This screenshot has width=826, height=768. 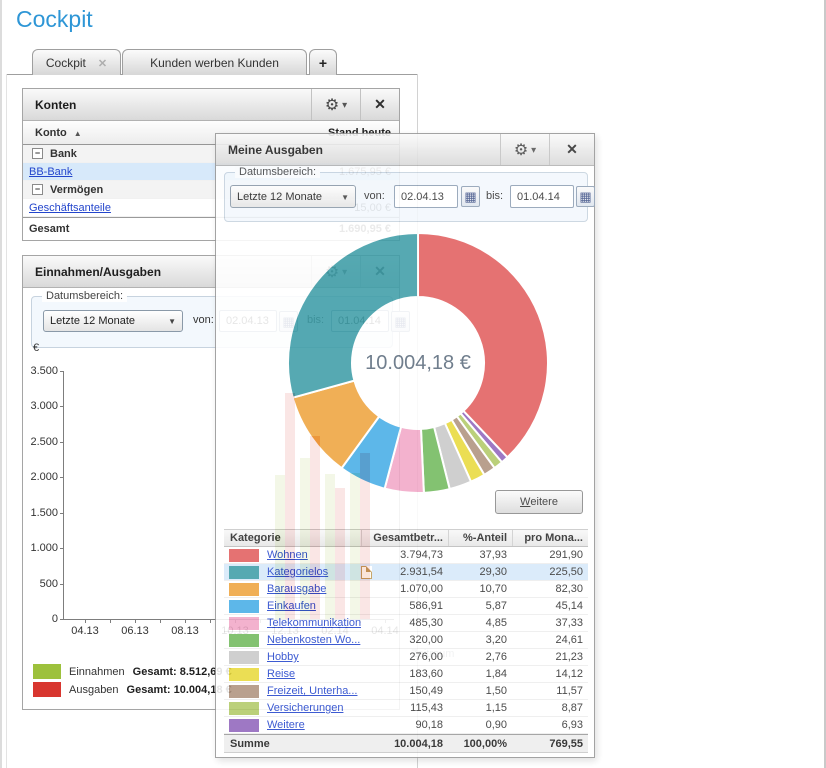 What do you see at coordinates (566, 572) in the screenshot?
I see `pro-monat-cell: 225,50` at bounding box center [566, 572].